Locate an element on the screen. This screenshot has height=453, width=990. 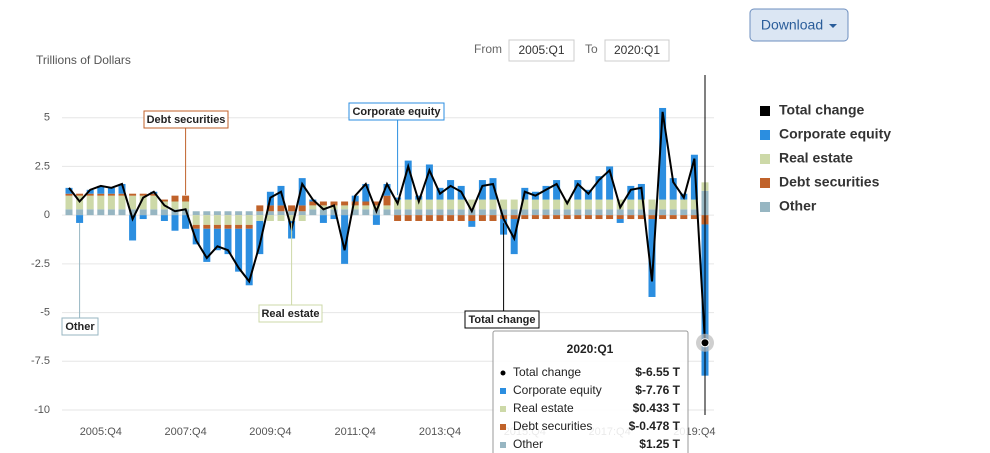
annotation-text: Other is located at coordinates (80, 327).